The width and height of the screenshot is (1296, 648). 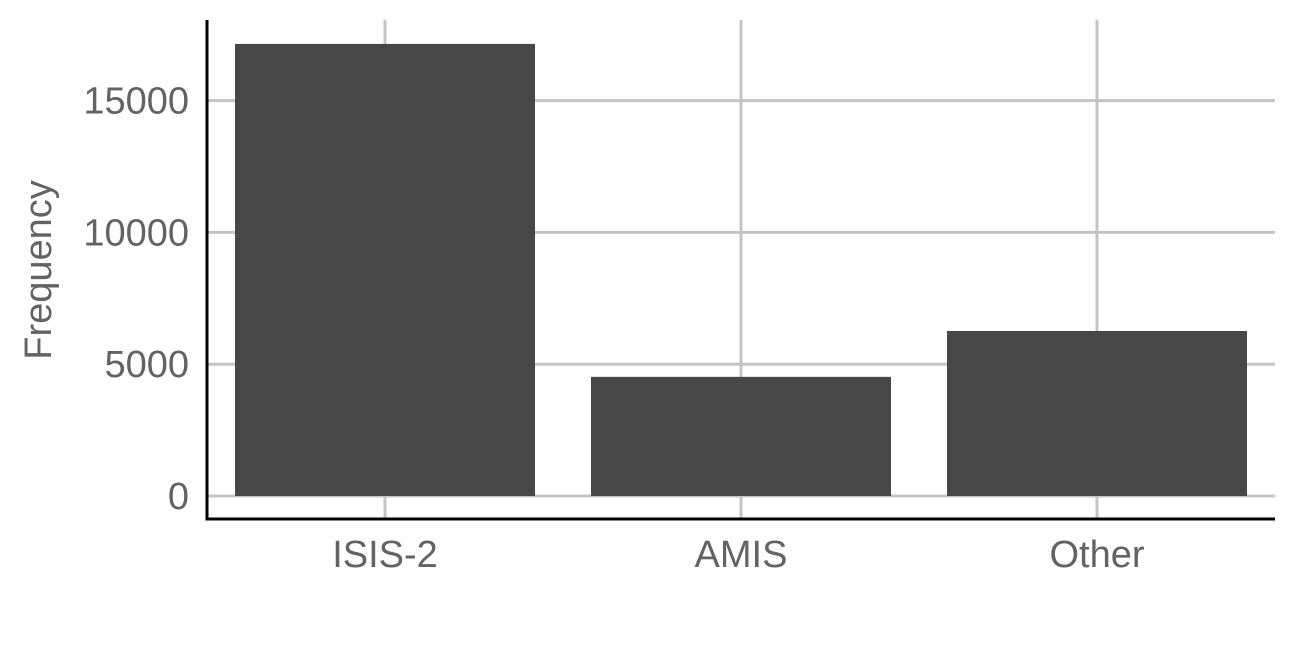 I want to click on x-tick-label: Other, so click(x=1096, y=555).